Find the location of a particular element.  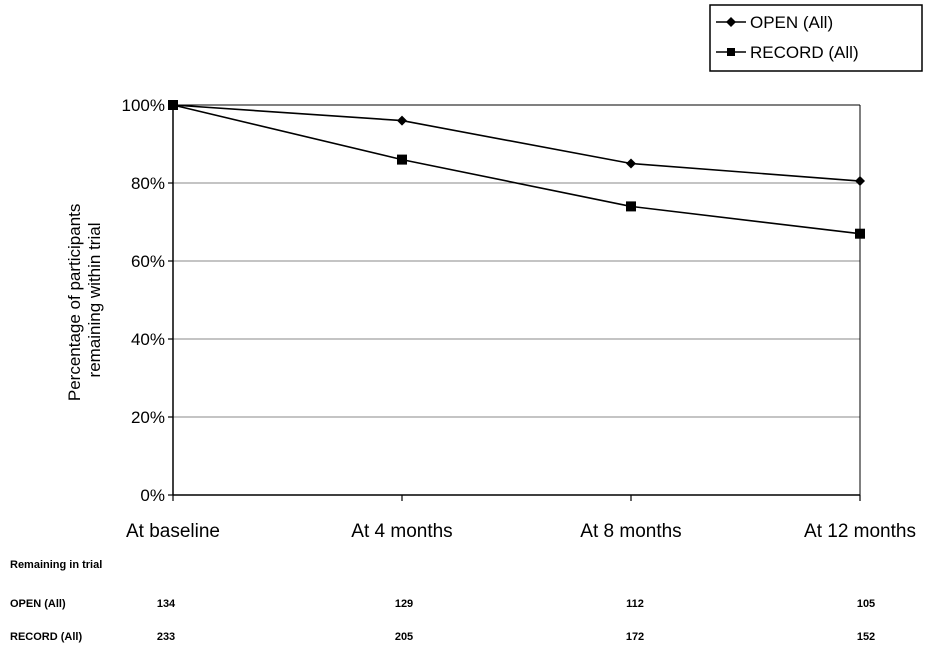

x-tick-label: At 12 months is located at coordinates (860, 531).